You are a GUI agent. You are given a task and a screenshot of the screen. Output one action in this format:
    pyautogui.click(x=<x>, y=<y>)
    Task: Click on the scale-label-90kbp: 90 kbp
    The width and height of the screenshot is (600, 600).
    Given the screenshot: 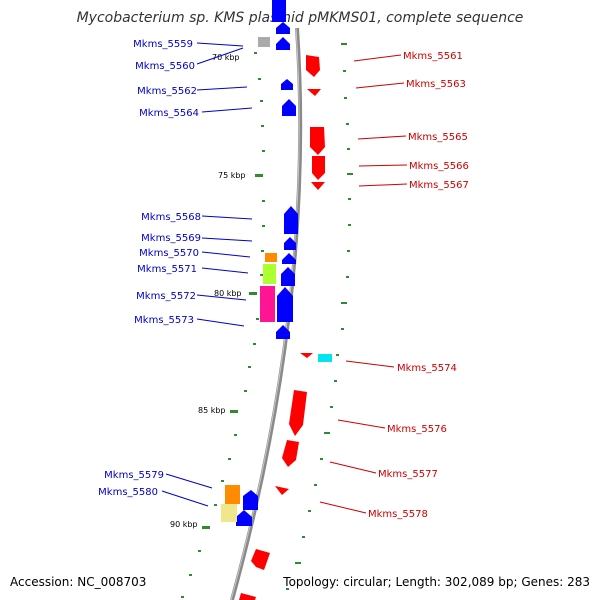 What is the action you would take?
    pyautogui.click(x=184, y=524)
    